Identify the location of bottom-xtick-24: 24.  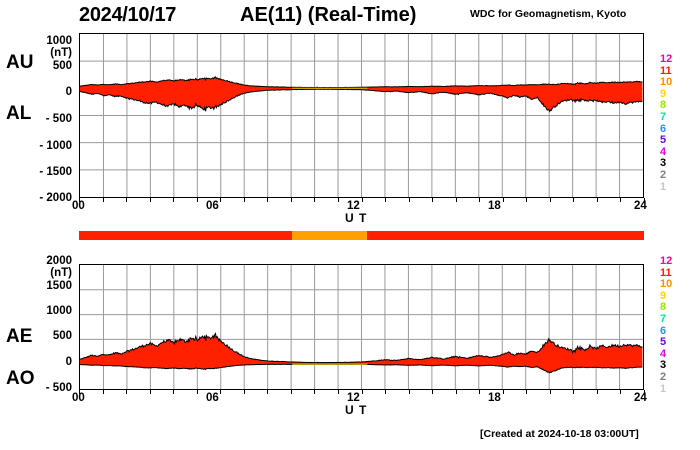
(640, 398).